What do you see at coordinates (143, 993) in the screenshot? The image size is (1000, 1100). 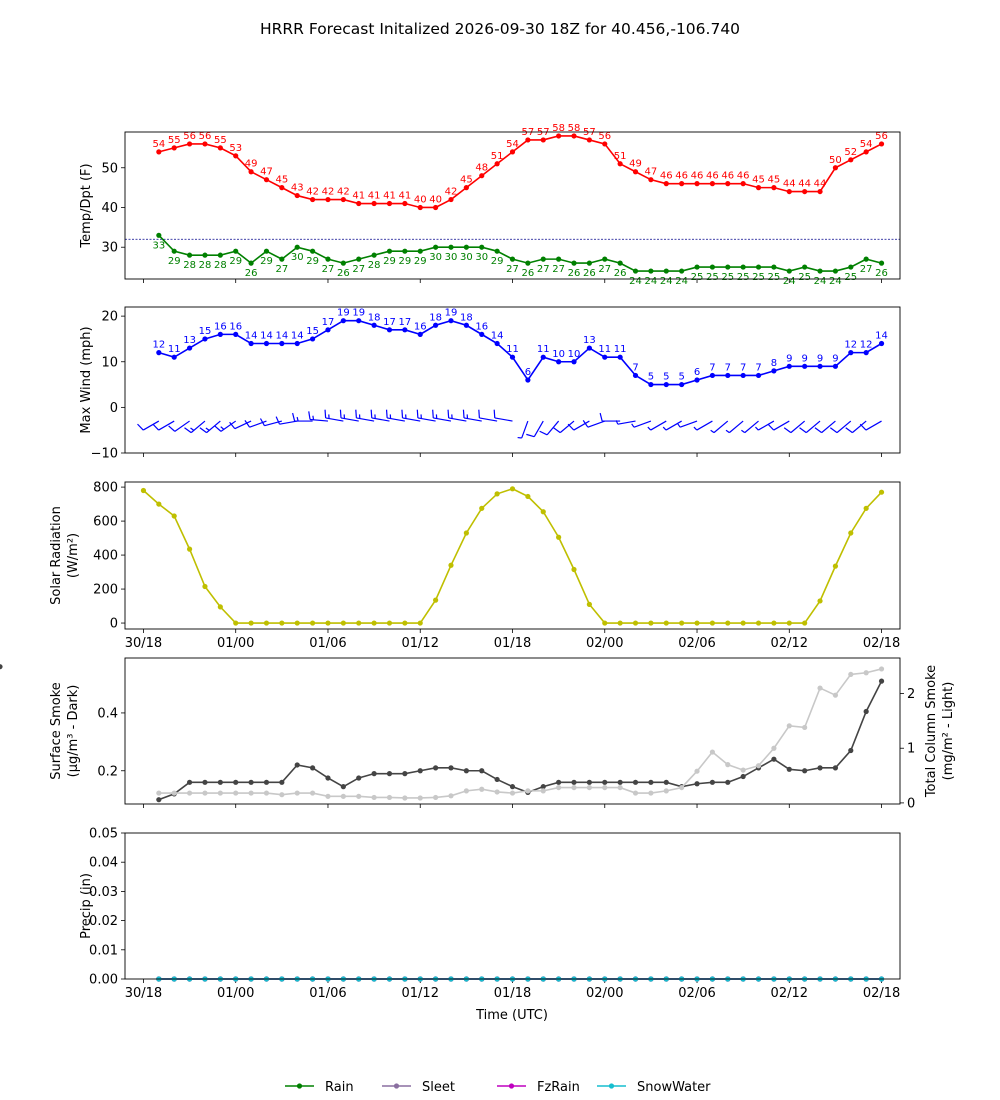 I see `x-tick-label: 30/18` at bounding box center [143, 993].